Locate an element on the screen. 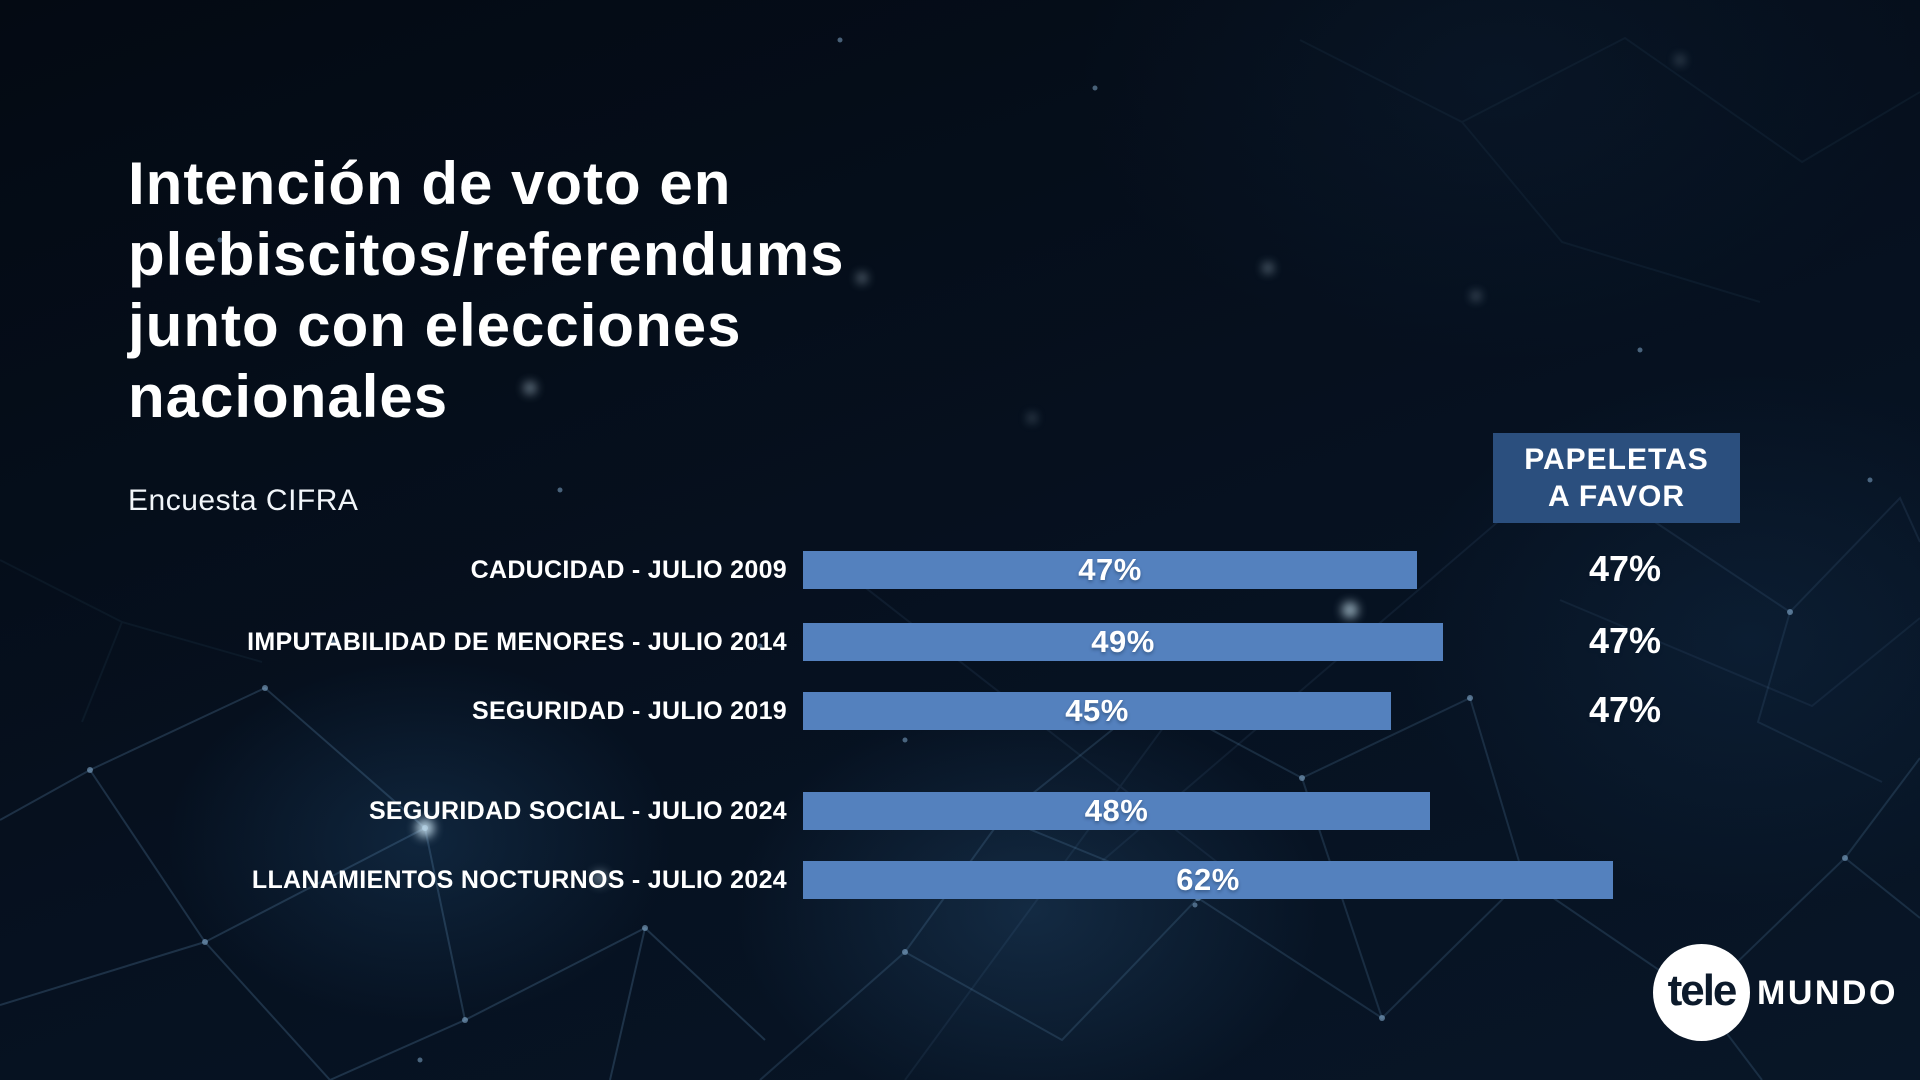  bar: 48% is located at coordinates (1116, 811).